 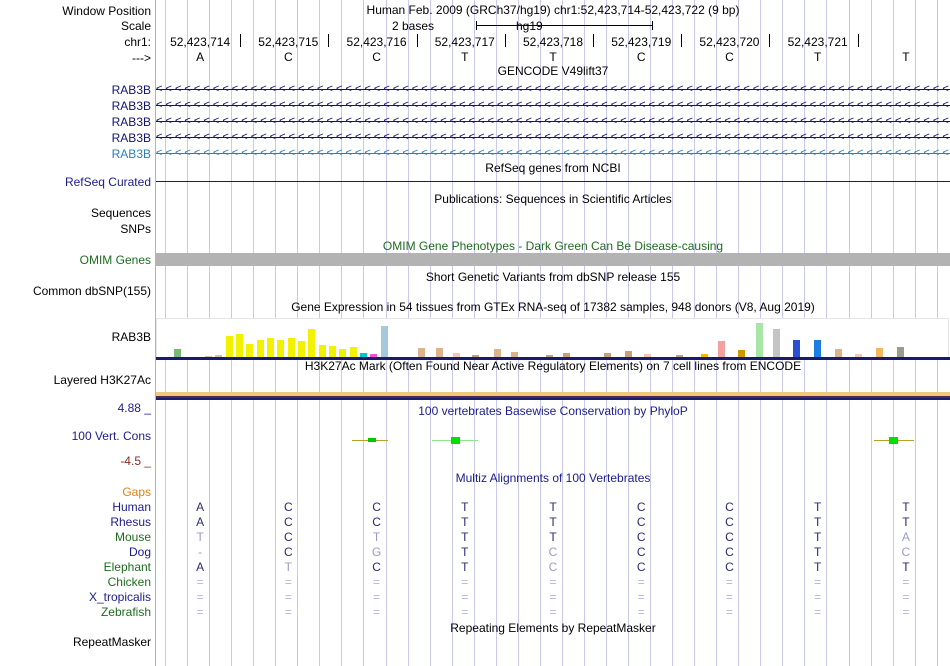 What do you see at coordinates (139, 552) in the screenshot?
I see `label-species-dog: Dog` at bounding box center [139, 552].